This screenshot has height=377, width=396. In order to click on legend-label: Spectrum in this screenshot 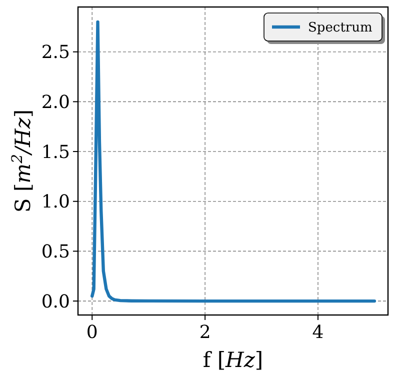, I will do `click(340, 28)`.